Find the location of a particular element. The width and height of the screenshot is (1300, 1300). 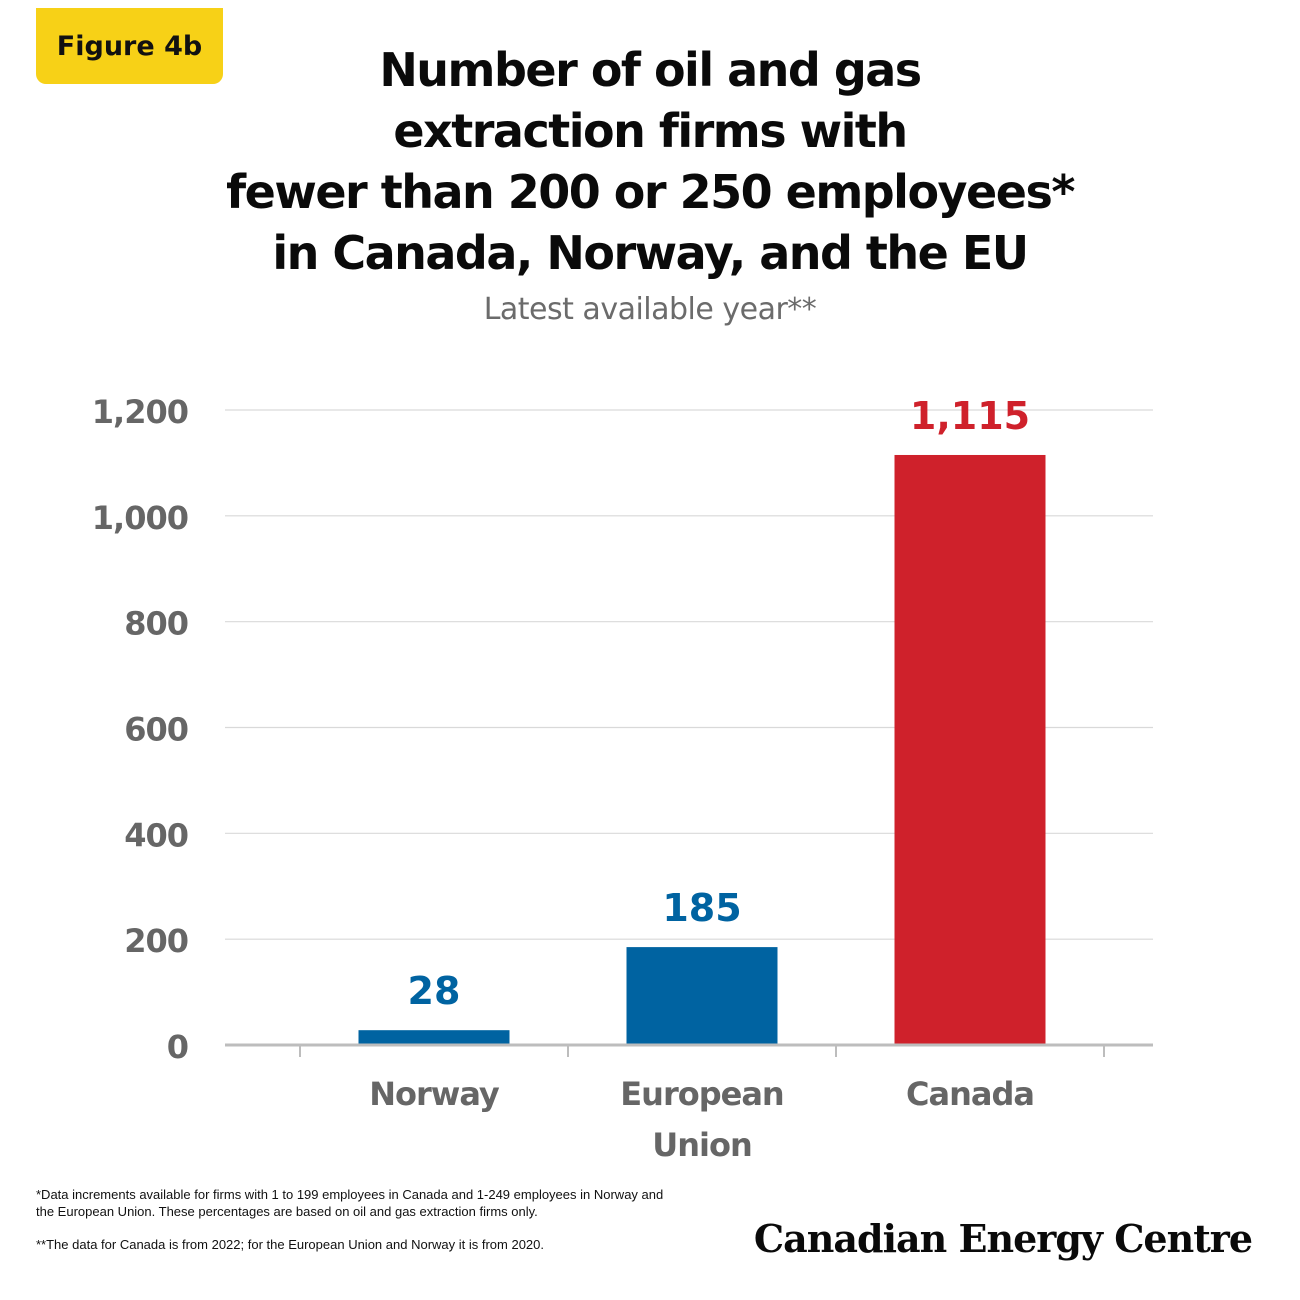

title-line-3: fewer than 200 or 250 employees* is located at coordinates (650, 192).